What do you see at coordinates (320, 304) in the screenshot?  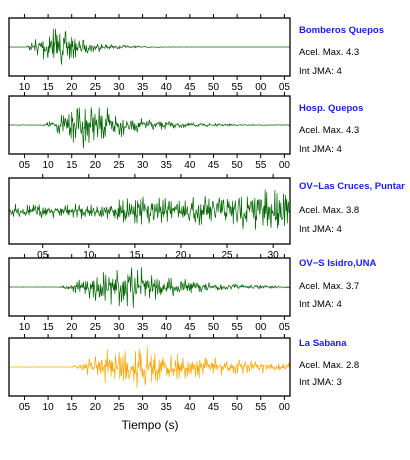 I see `jma-label-4: Int JMA: 4` at bounding box center [320, 304].